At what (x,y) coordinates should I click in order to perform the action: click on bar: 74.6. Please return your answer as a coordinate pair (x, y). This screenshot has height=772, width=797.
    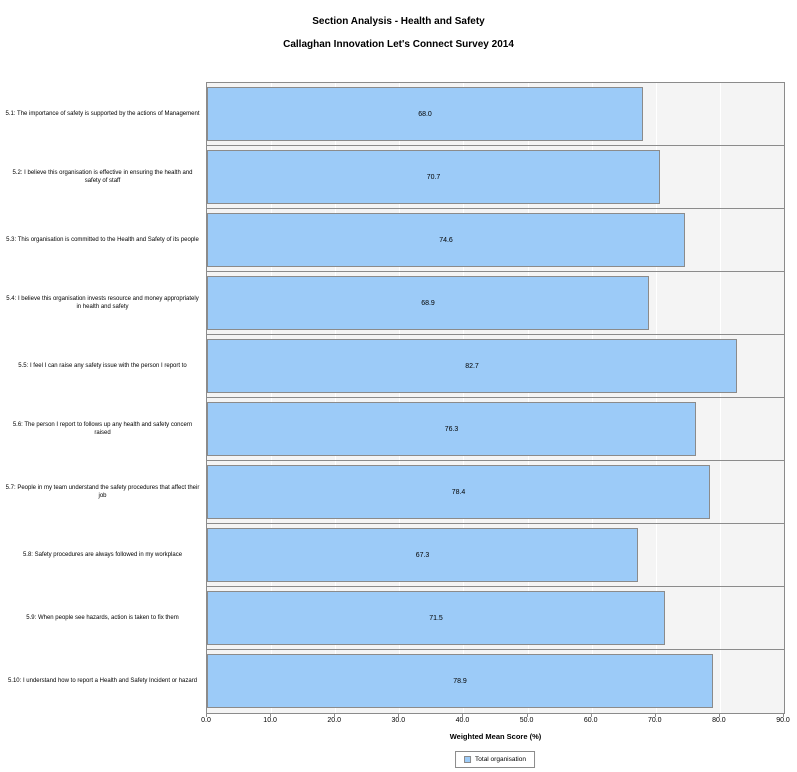
    Looking at the image, I should click on (446, 240).